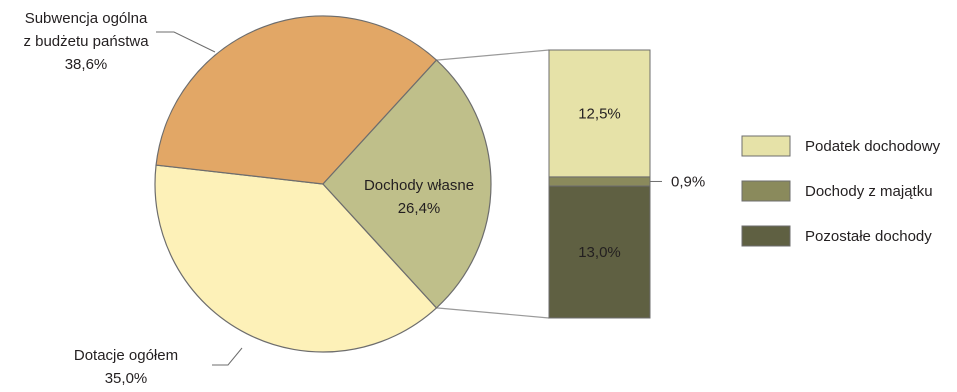  I want to click on pie-slice-wlasne, so click(407, 184).